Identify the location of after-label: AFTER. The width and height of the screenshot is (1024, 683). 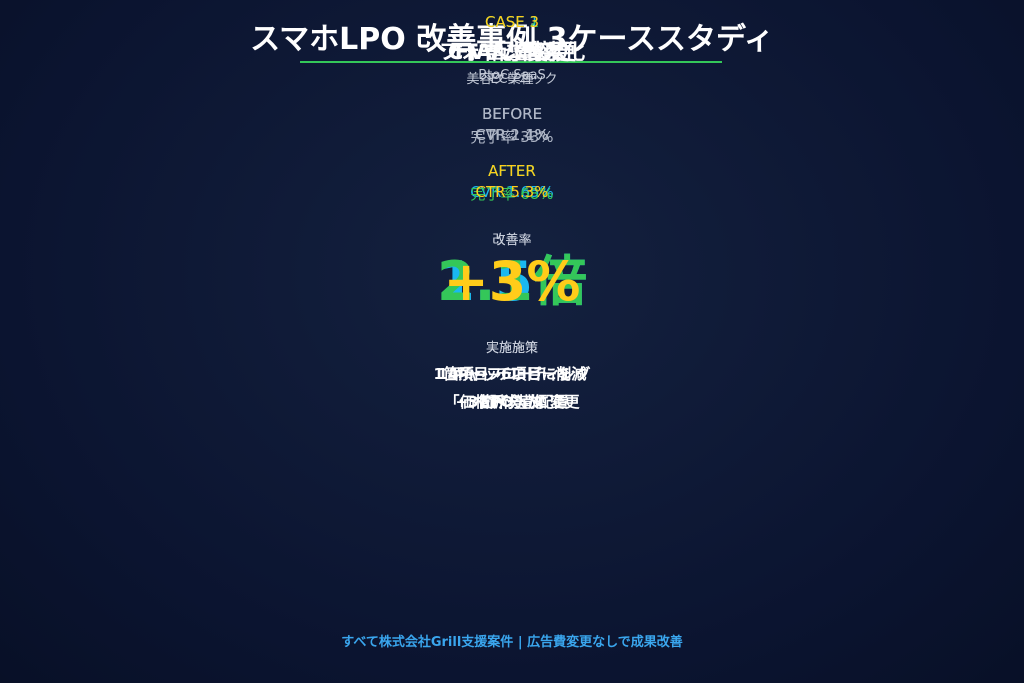
(512, 171).